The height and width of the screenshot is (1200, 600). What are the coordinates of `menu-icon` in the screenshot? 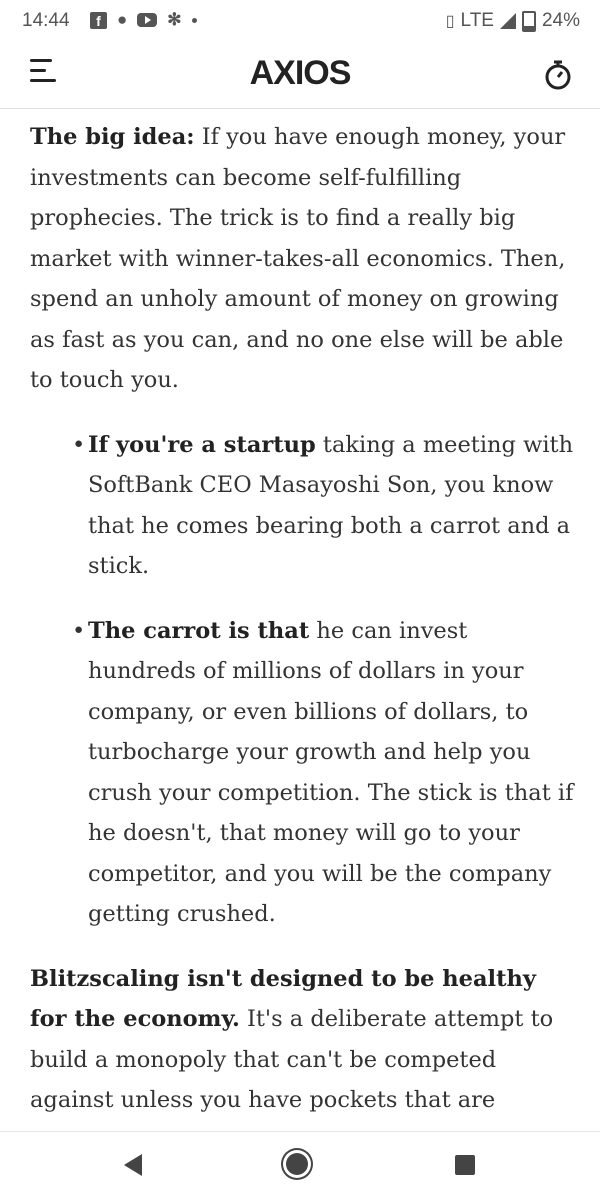 It's located at (44, 75).